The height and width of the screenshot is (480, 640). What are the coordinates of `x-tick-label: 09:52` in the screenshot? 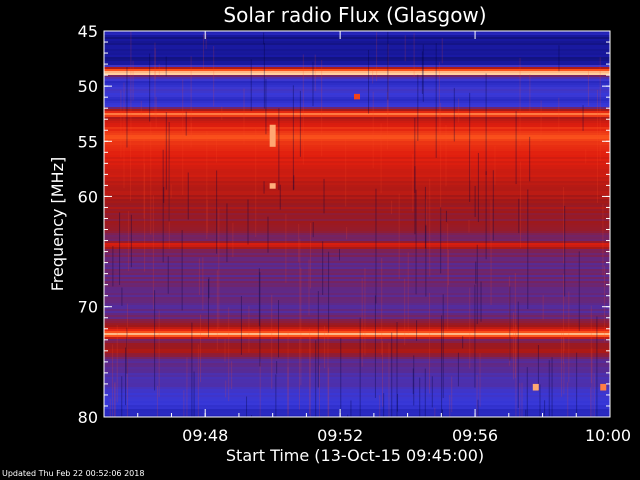 It's located at (340, 435).